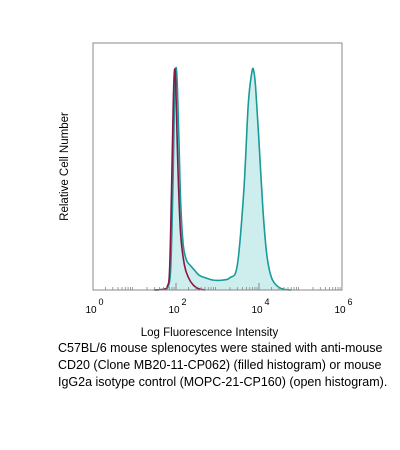 The height and width of the screenshot is (450, 400). What do you see at coordinates (349, 302) in the screenshot?
I see `x-tick-exponent: 6` at bounding box center [349, 302].